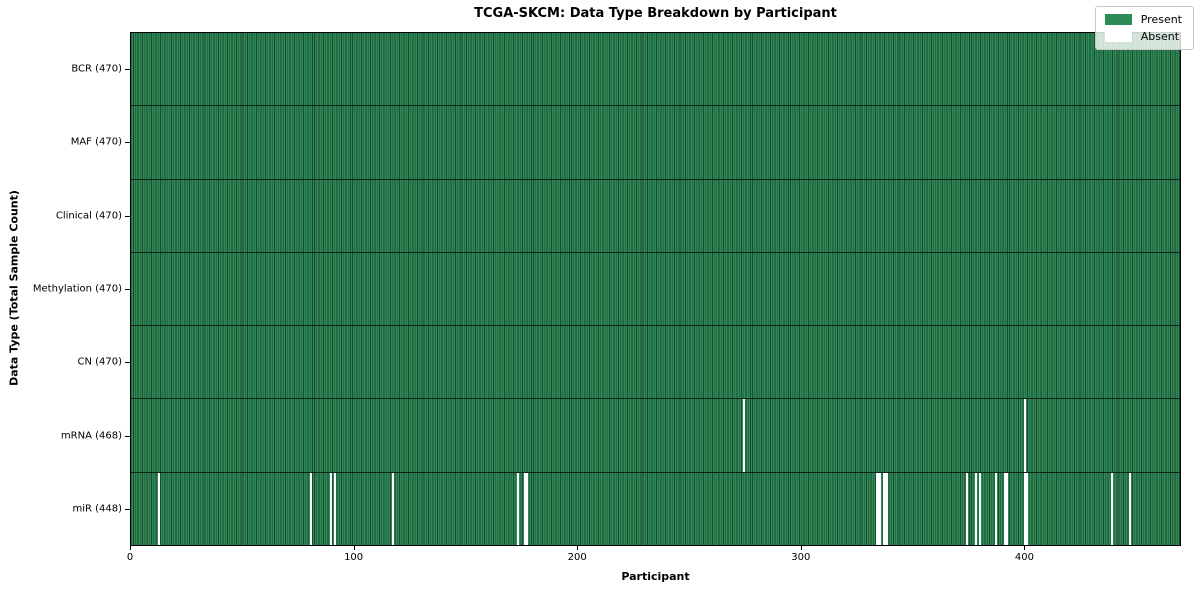 This screenshot has height=600, width=1200. I want to click on x-tick-label: 300, so click(801, 557).